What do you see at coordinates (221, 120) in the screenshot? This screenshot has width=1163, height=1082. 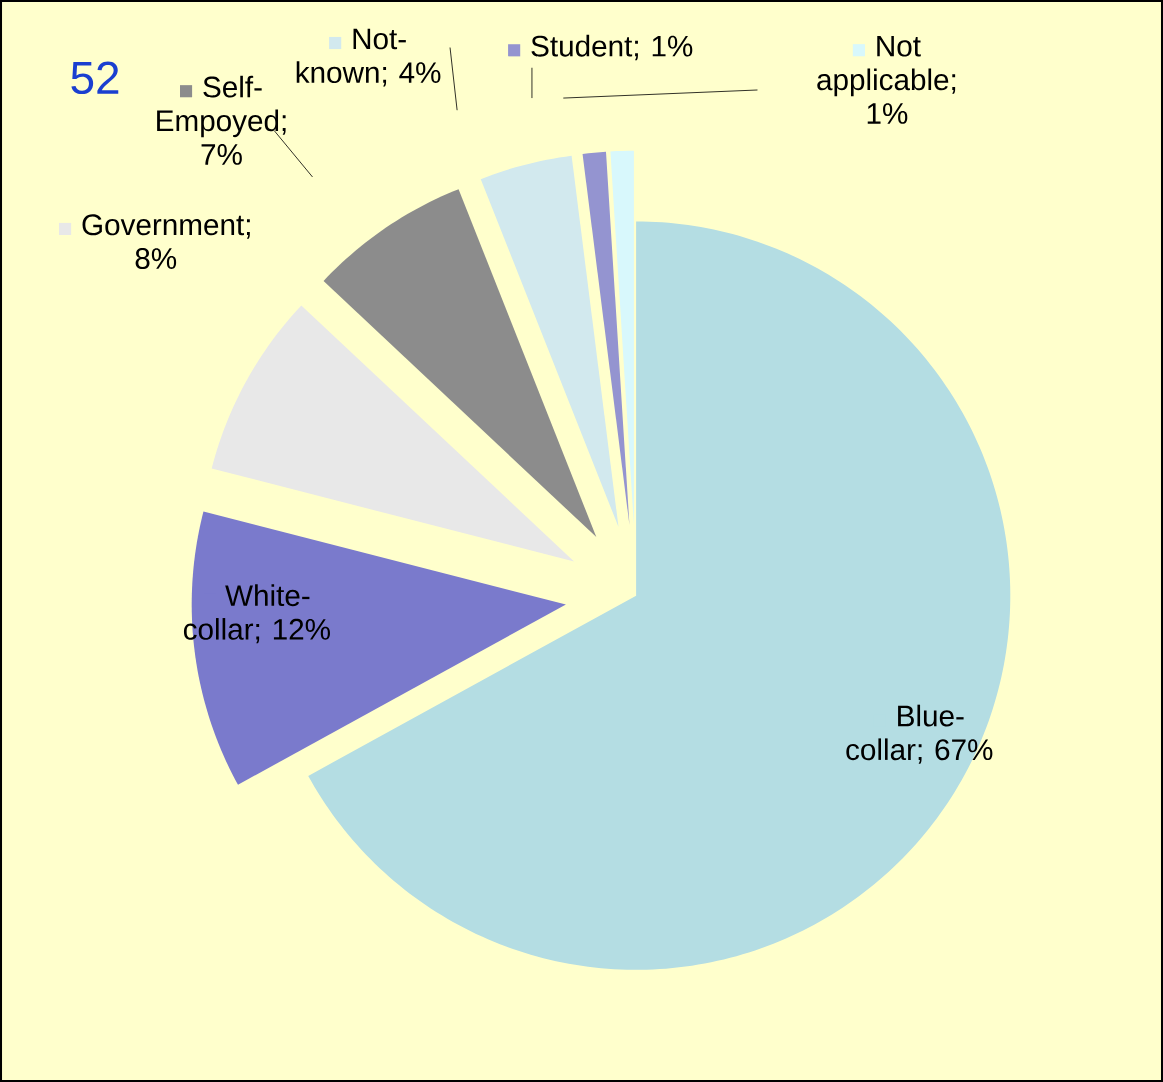 I see `legend-label: Self-Empoyed; 7%` at bounding box center [221, 120].